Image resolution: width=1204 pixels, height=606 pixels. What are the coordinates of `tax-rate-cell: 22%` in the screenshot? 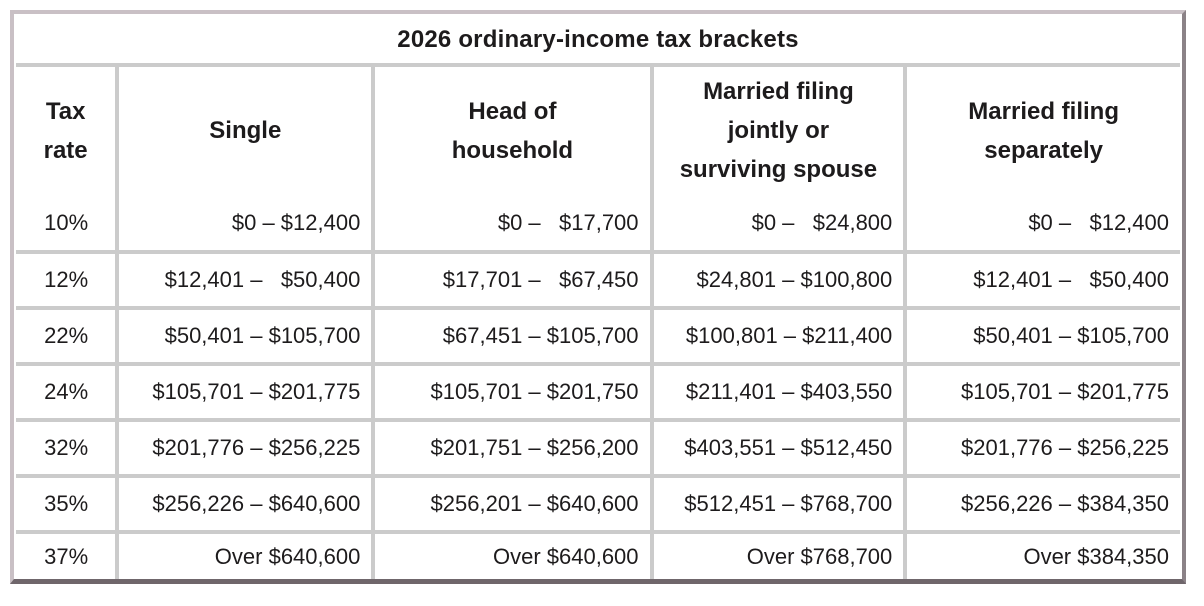 It's located at (68, 337).